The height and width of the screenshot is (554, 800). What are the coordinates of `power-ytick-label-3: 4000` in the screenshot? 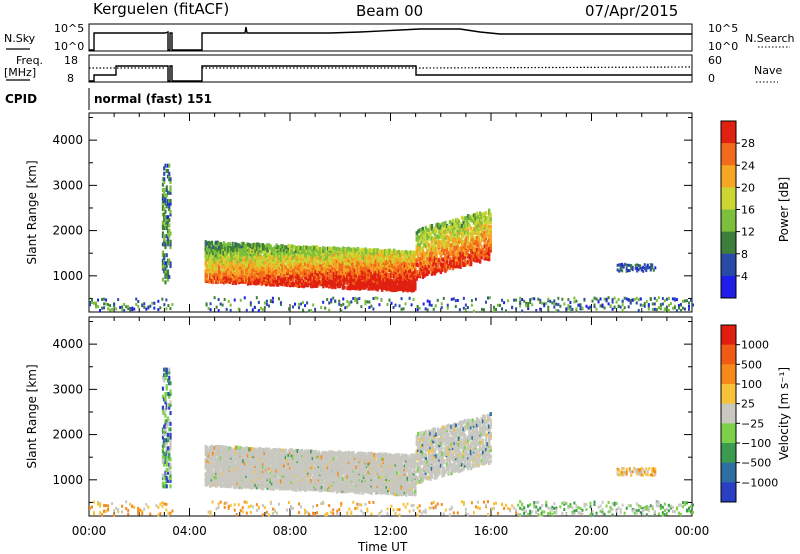 It's located at (67, 140).